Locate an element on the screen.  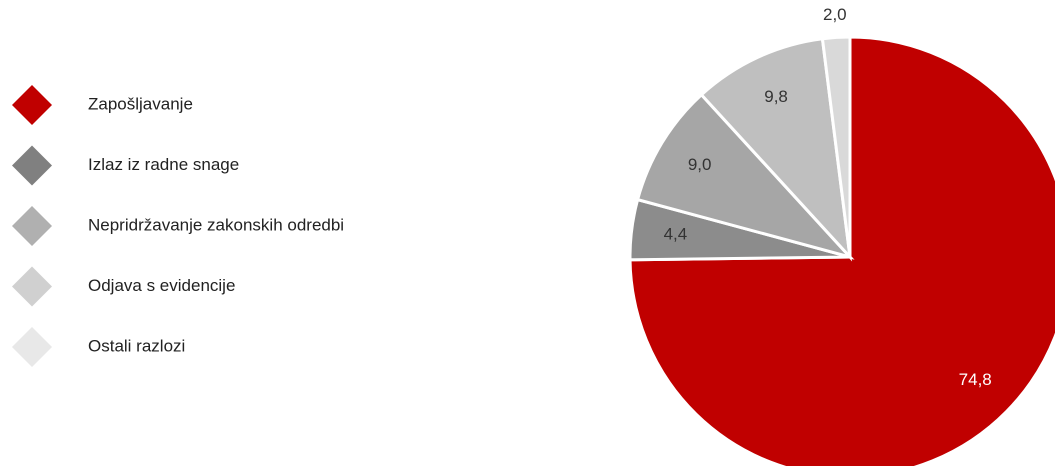
legend-label: Nepridržavanje zakonskih odredbi is located at coordinates (216, 224).